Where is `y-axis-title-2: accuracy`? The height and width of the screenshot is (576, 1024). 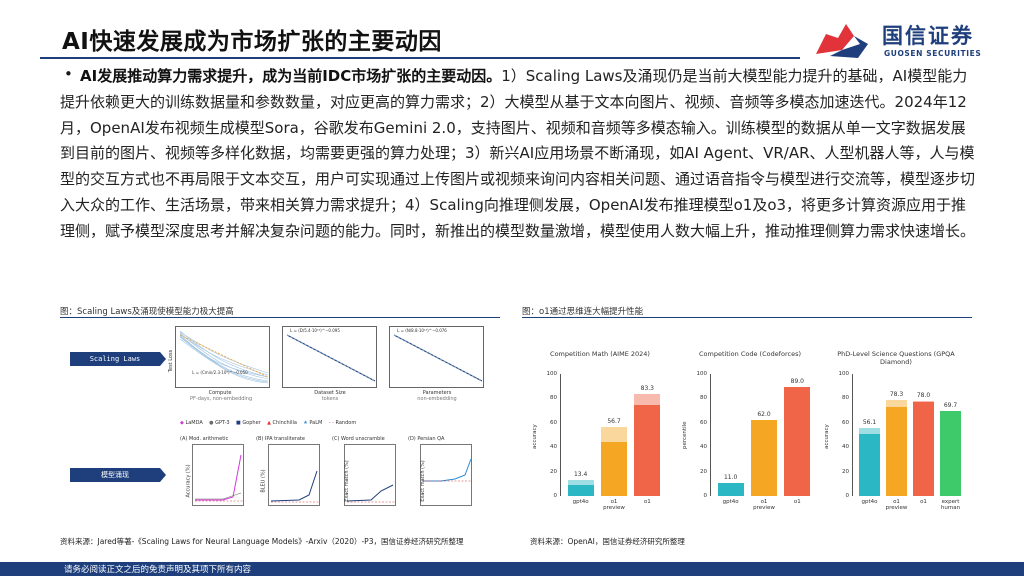 y-axis-title-2: accuracy is located at coordinates (827, 436).